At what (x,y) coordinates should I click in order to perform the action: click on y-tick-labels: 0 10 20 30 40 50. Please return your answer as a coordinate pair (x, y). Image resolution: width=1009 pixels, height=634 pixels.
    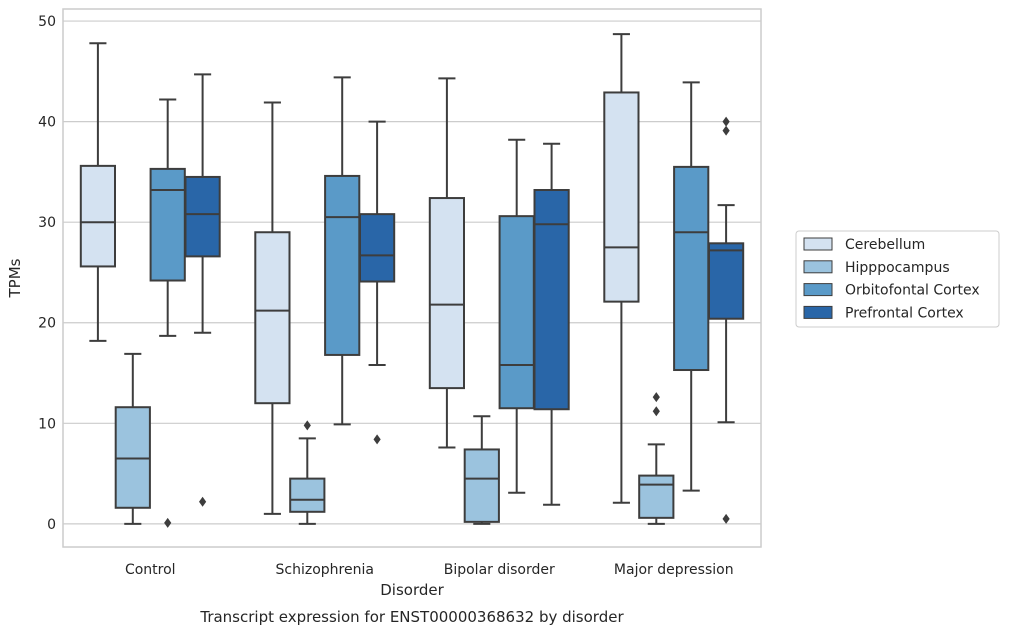
    Looking at the image, I should click on (47, 273).